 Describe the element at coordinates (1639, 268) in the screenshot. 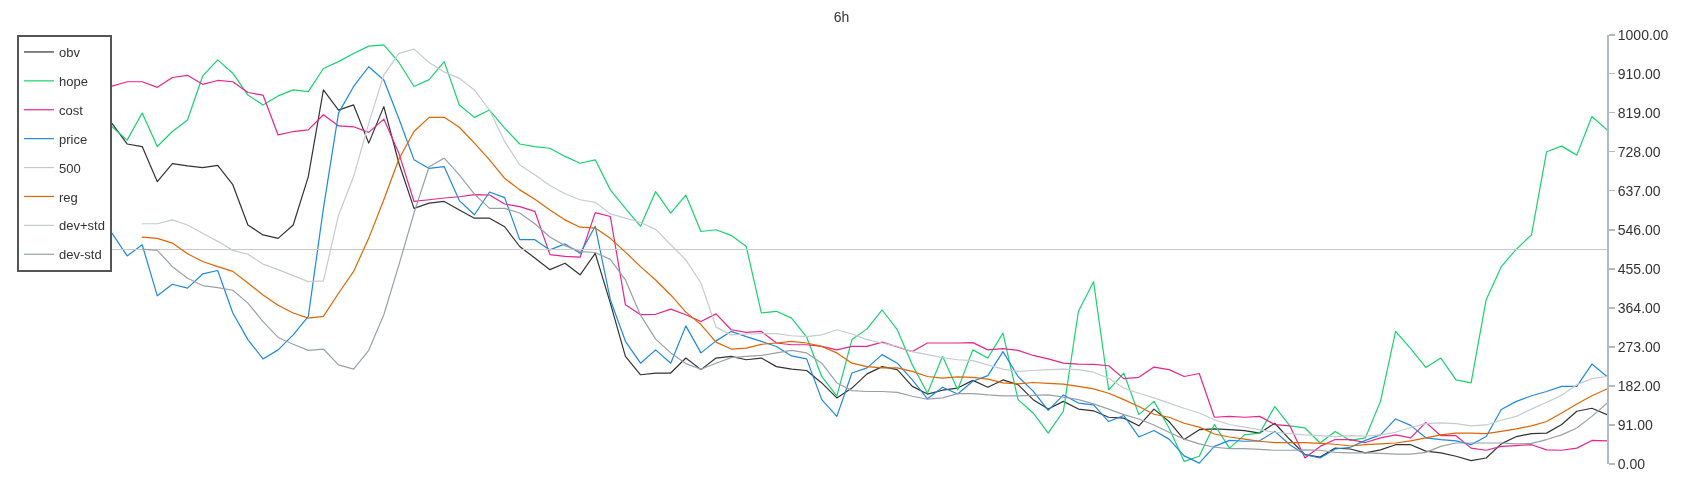

I see `y-tick-label: 455.00` at that location.